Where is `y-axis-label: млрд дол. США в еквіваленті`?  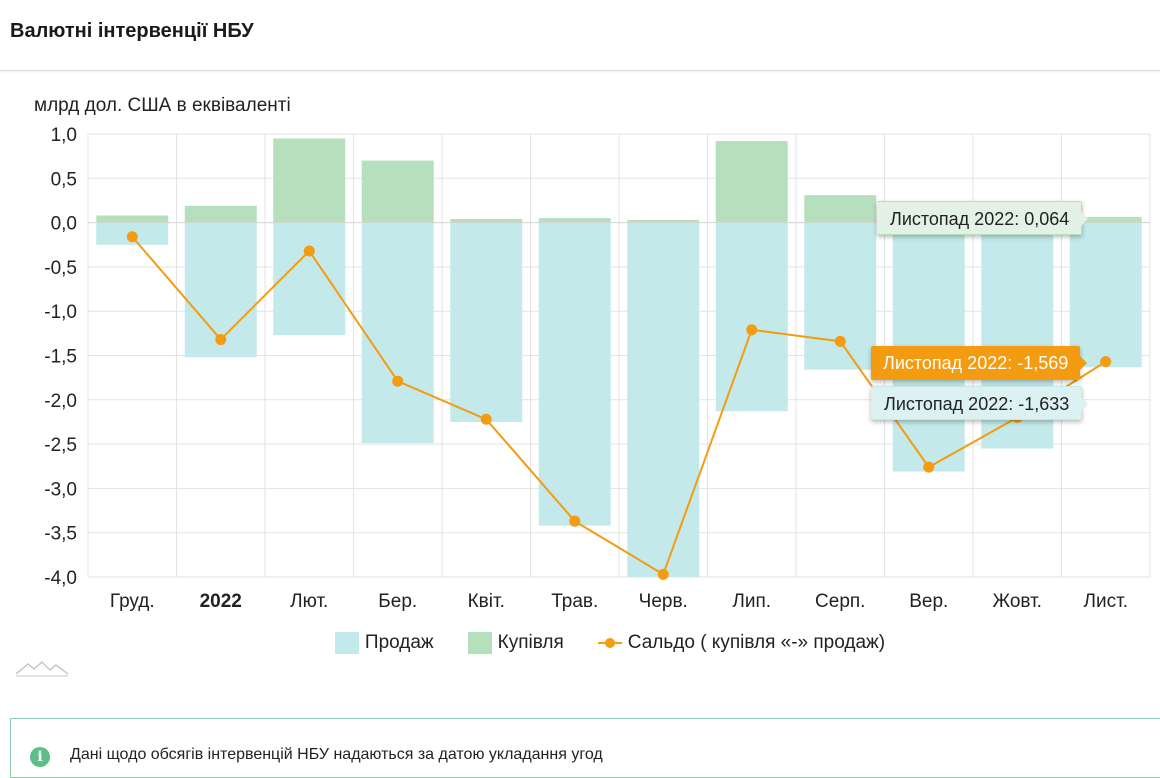
y-axis-label: млрд дол. США в еквіваленті is located at coordinates (162, 105).